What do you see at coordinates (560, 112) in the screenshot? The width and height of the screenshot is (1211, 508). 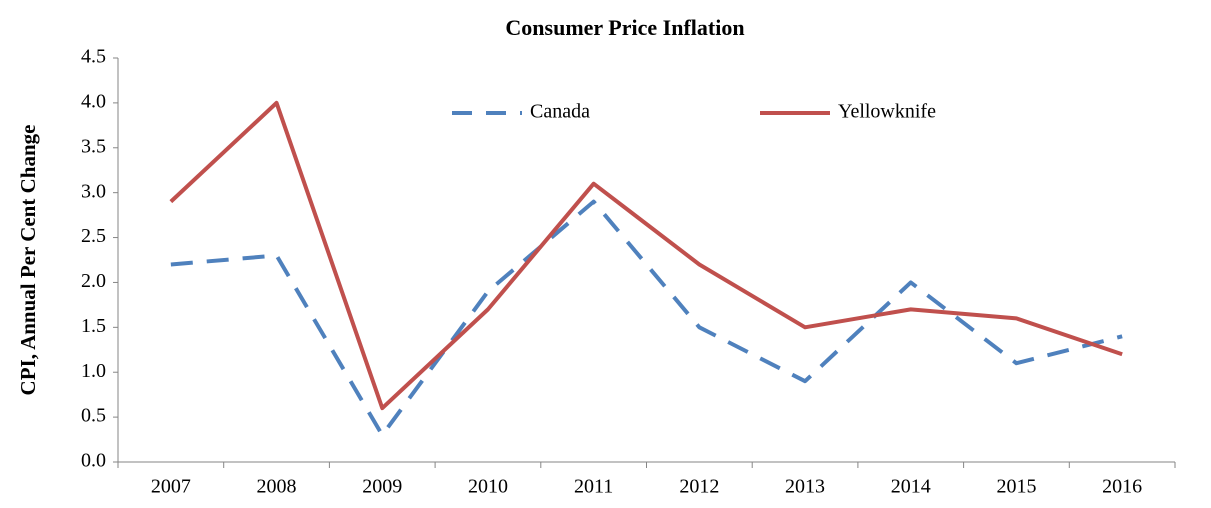 I see `legend-label: Canada` at bounding box center [560, 112].